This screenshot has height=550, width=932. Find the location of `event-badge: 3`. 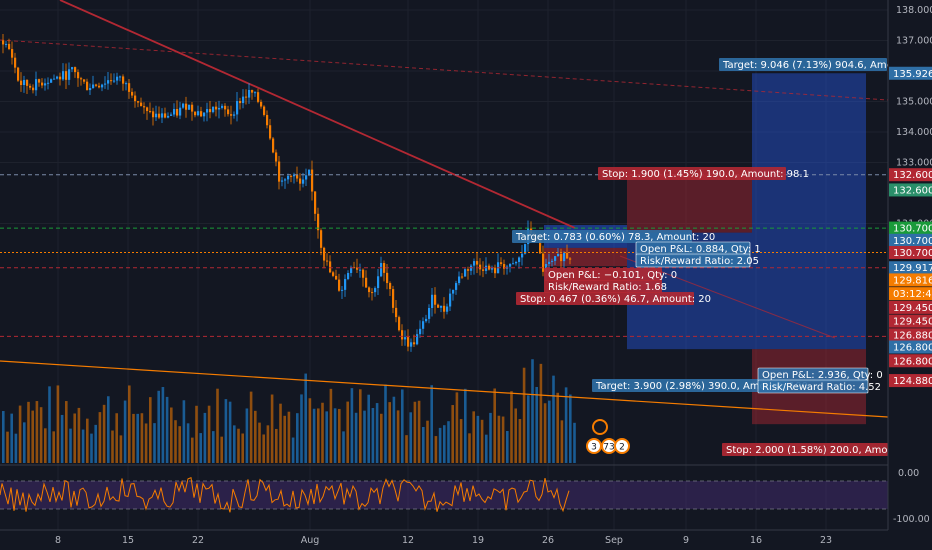

event-badge: 3 is located at coordinates (594, 446).